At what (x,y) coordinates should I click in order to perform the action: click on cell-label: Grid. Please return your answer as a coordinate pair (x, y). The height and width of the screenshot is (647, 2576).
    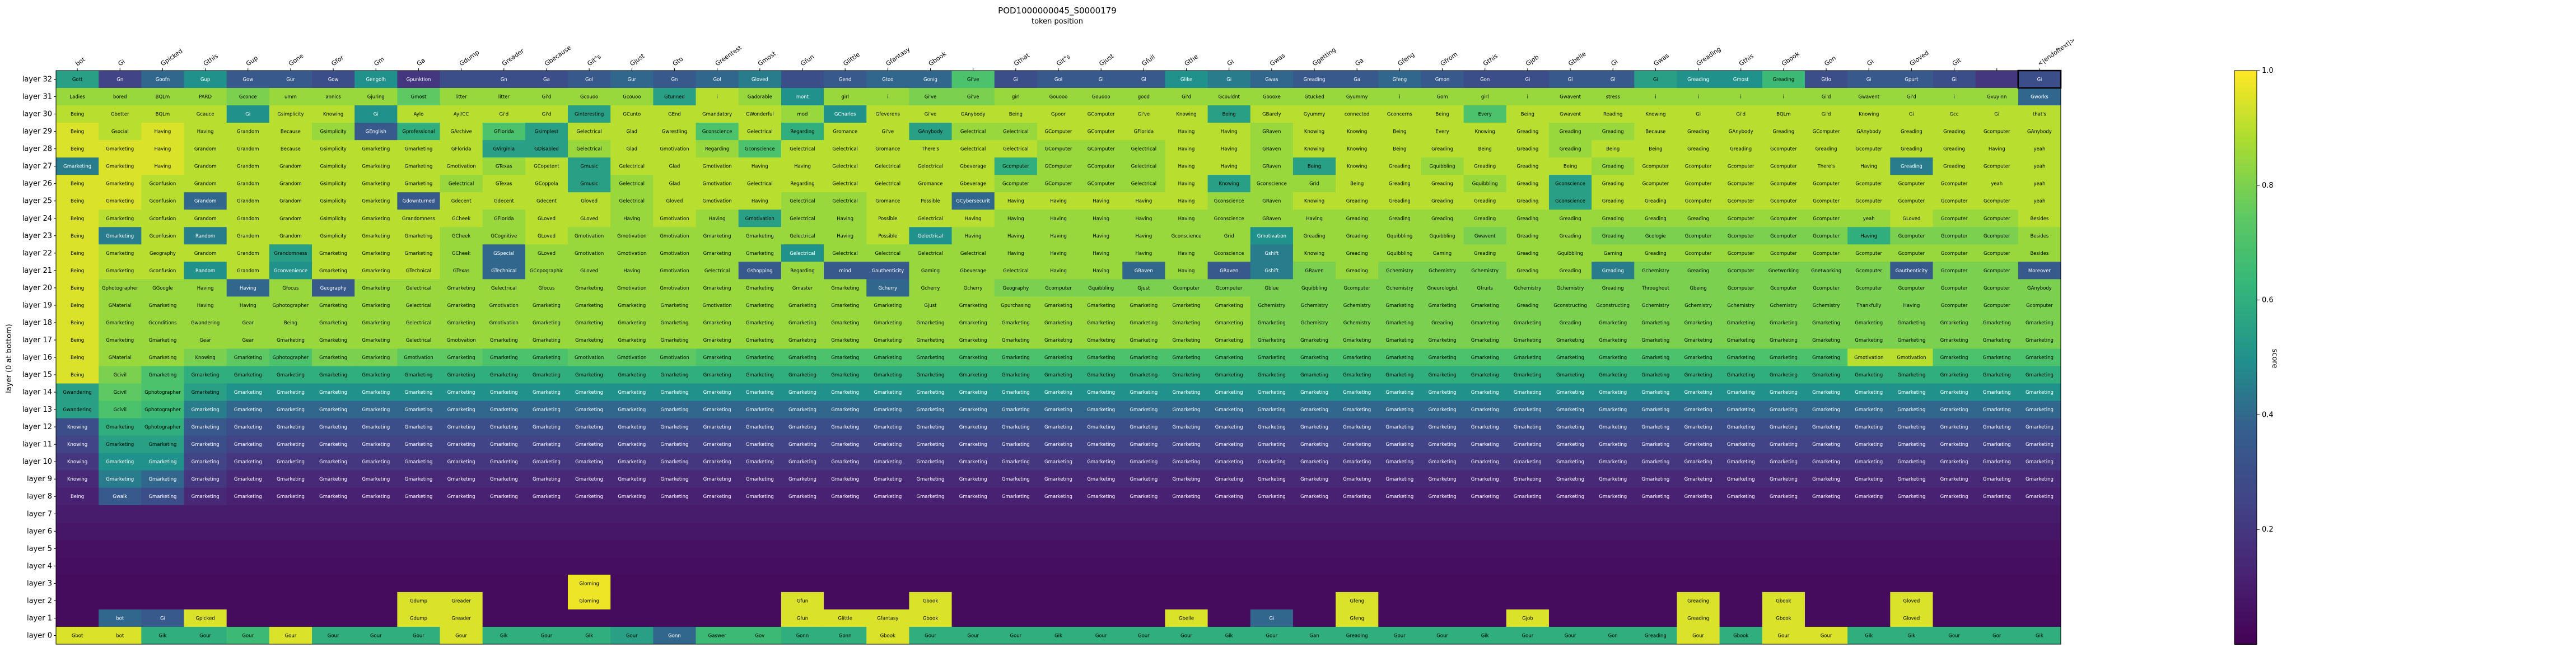
    Looking at the image, I should click on (1314, 184).